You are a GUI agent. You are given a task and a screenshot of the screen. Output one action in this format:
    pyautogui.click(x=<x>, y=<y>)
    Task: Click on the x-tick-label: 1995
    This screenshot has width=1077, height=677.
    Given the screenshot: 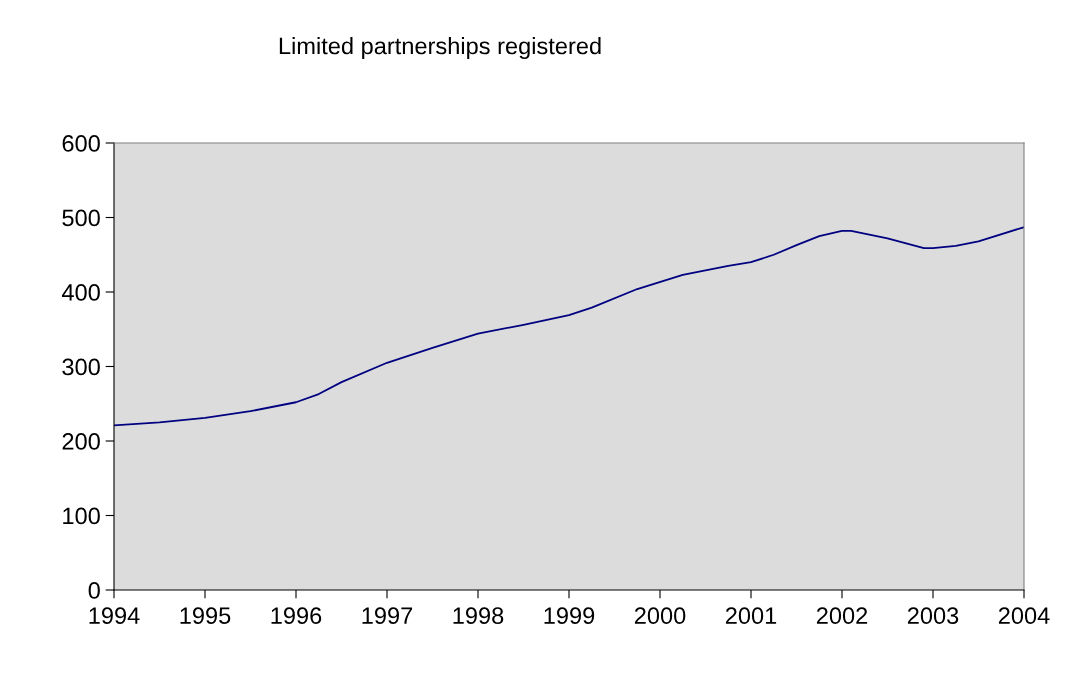 What is the action you would take?
    pyautogui.click(x=205, y=616)
    